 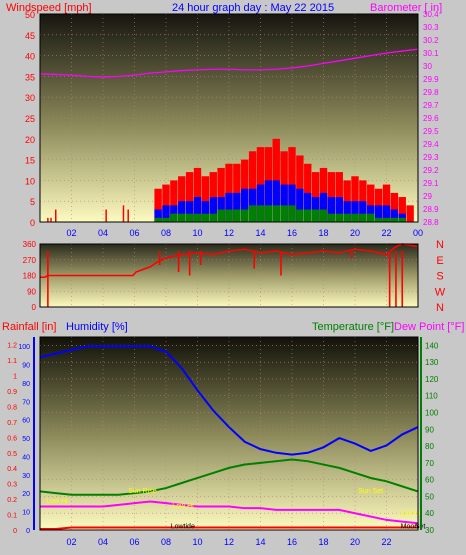 What do you see at coordinates (432, 413) in the screenshot?
I see `temperature-y-tick: 100` at bounding box center [432, 413].